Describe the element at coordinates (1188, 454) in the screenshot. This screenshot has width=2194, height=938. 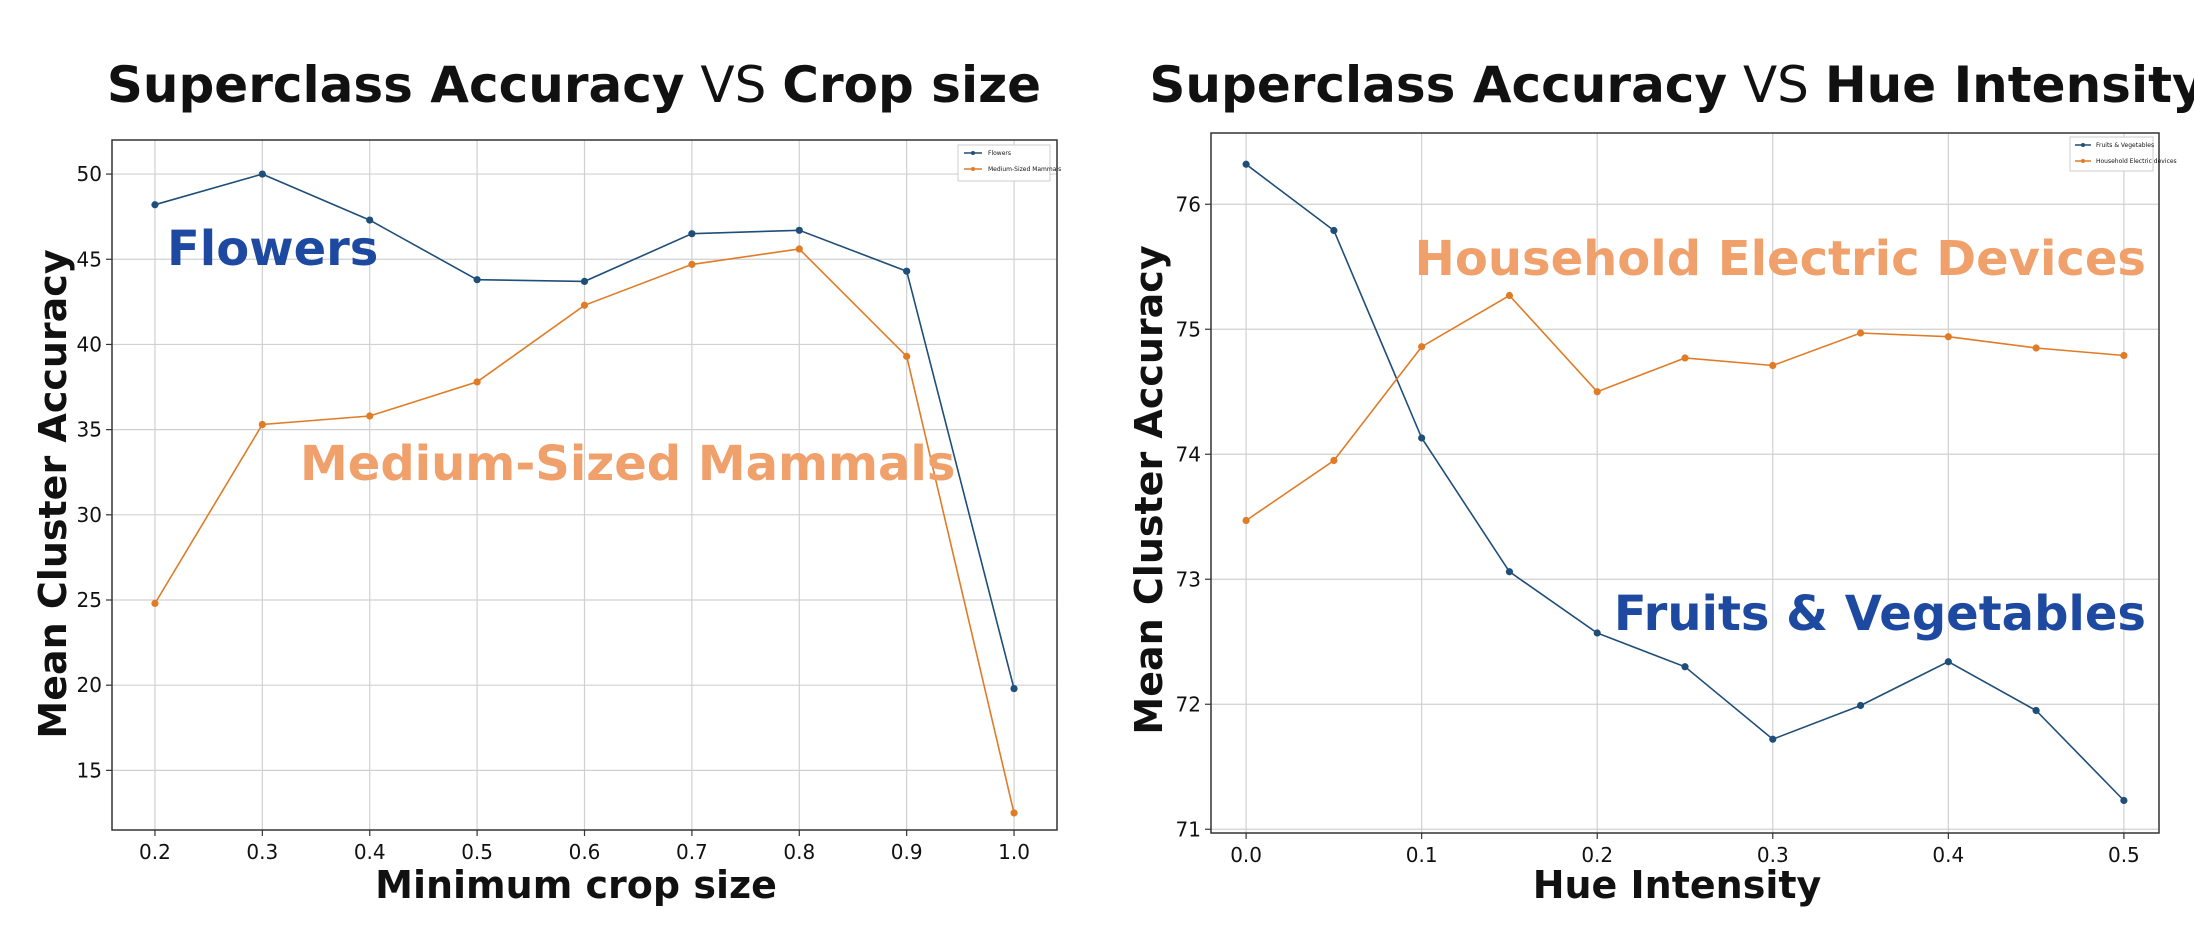
I see `chart-2-y-tick-label: 74` at that location.